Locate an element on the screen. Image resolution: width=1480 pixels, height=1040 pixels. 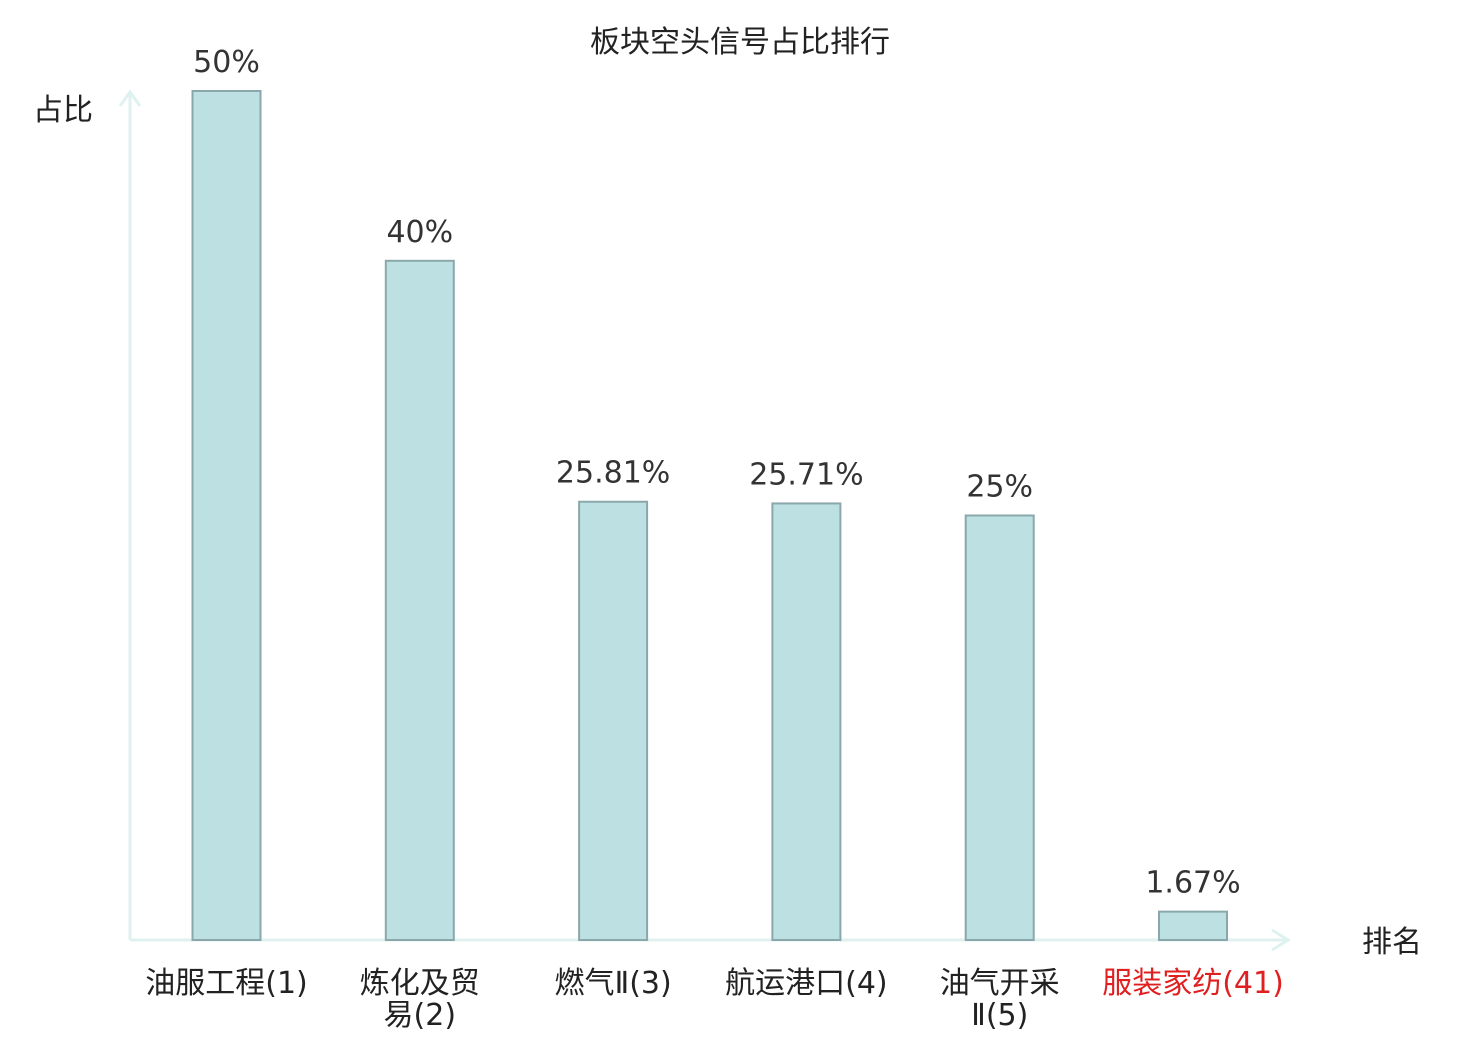
value-label-5: 25% is located at coordinates (999, 487).